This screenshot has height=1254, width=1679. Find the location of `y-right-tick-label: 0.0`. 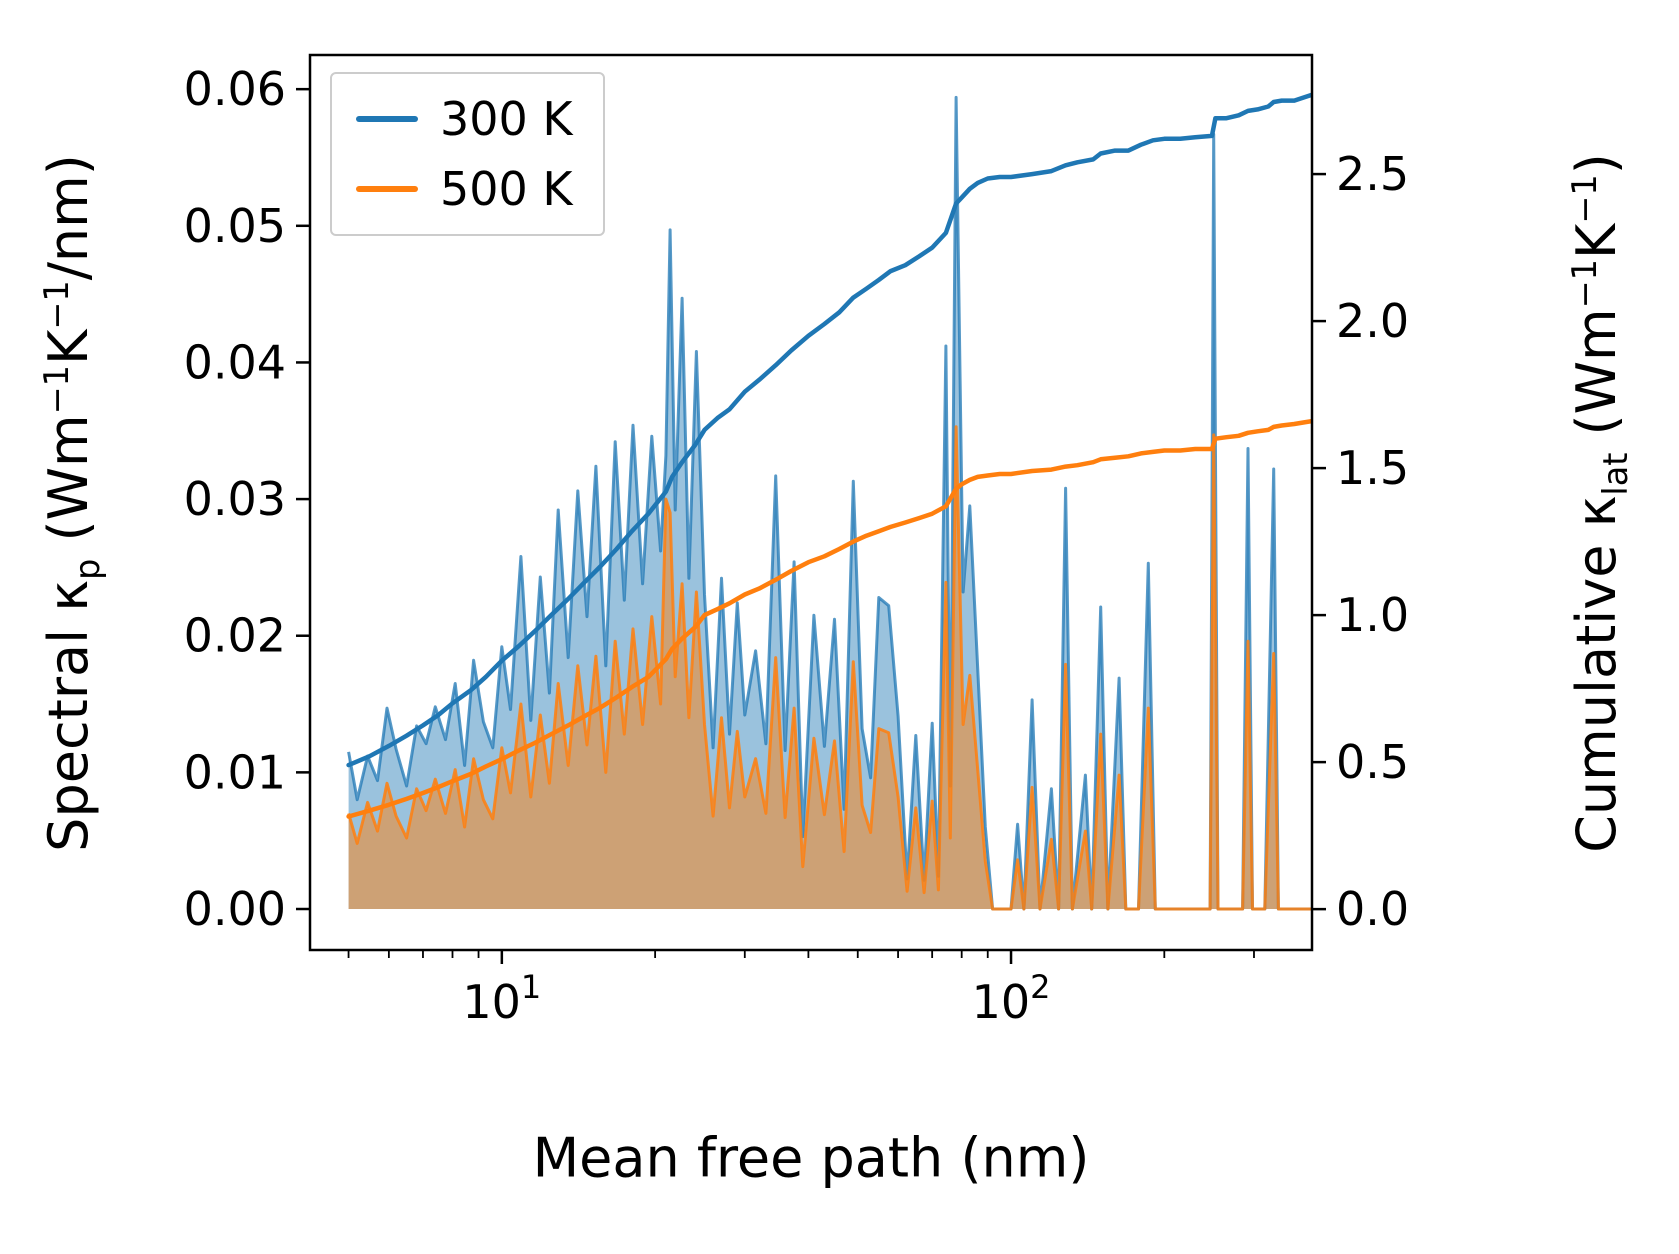

y-right-tick-label: 0.0 is located at coordinates (1372, 909).